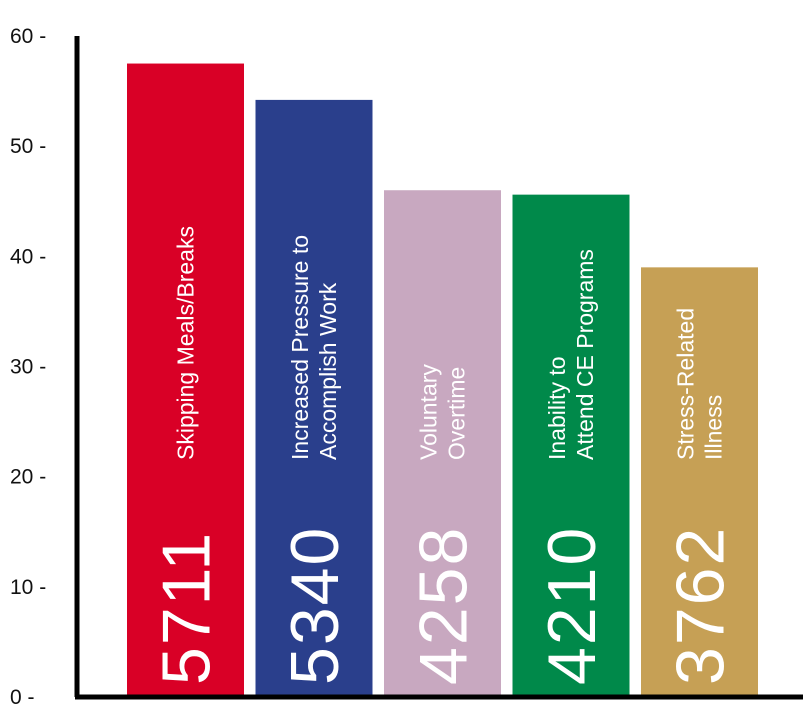 The height and width of the screenshot is (715, 803). Describe the element at coordinates (28, 146) in the screenshot. I see `y-tick-label: 50 -` at that location.